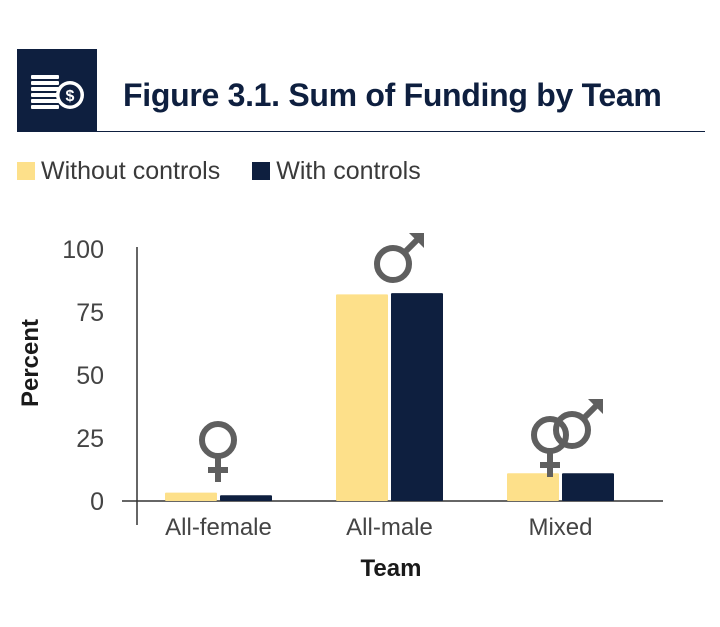  What do you see at coordinates (417, 397) in the screenshot?
I see `bar-all-male-with-controls` at bounding box center [417, 397].